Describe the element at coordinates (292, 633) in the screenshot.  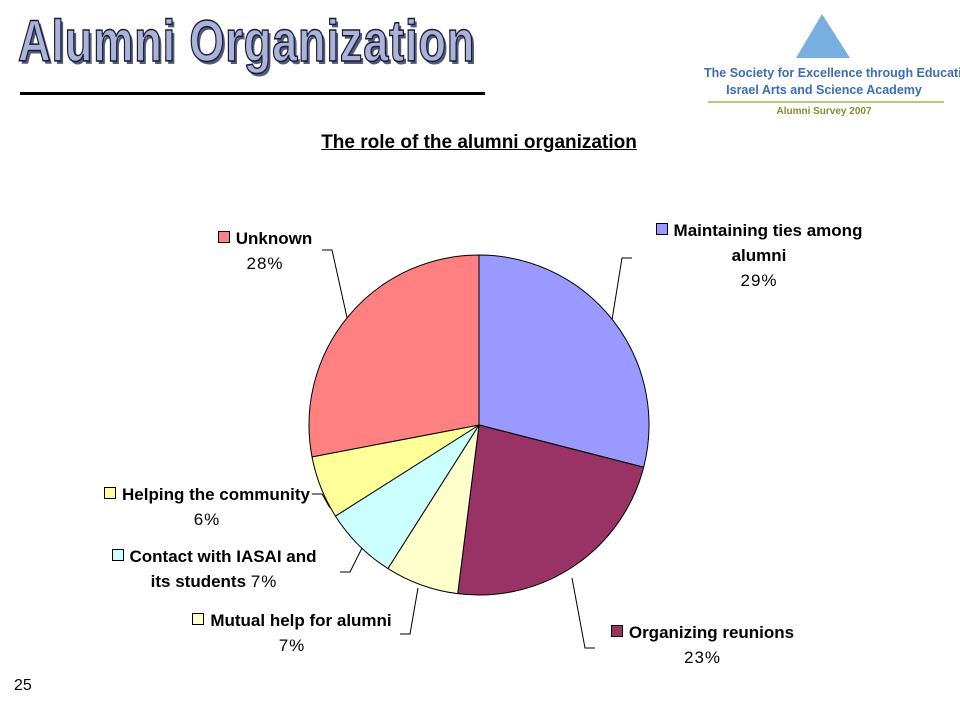
I see `slice-label: Mutual help for alumni 7%` at that location.